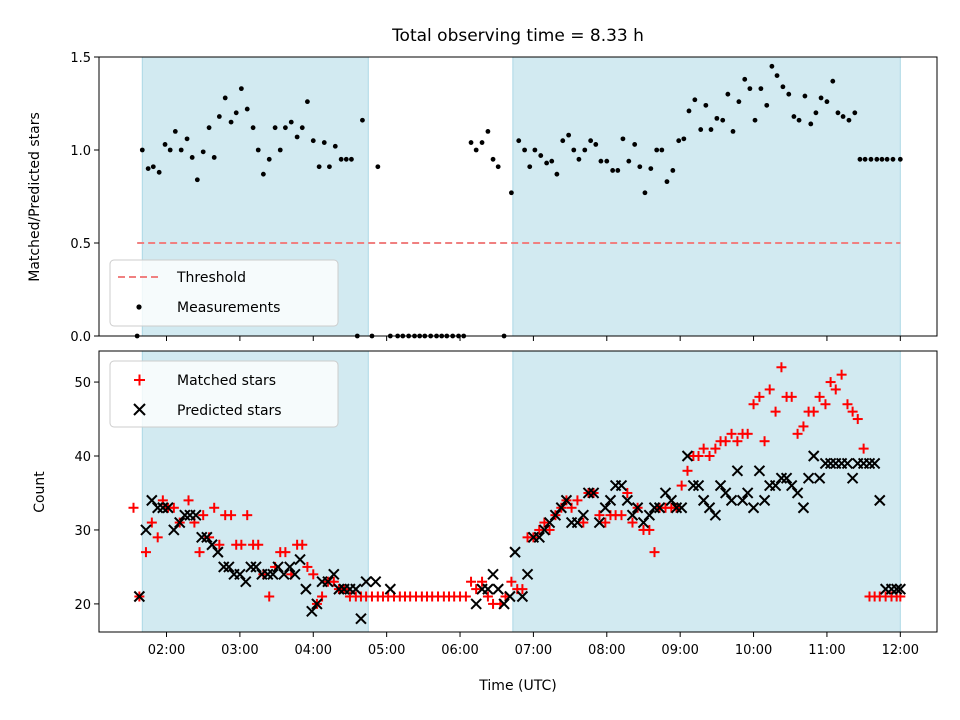  I want to click on bottom-y-tick-label: 50, so click(82, 383).